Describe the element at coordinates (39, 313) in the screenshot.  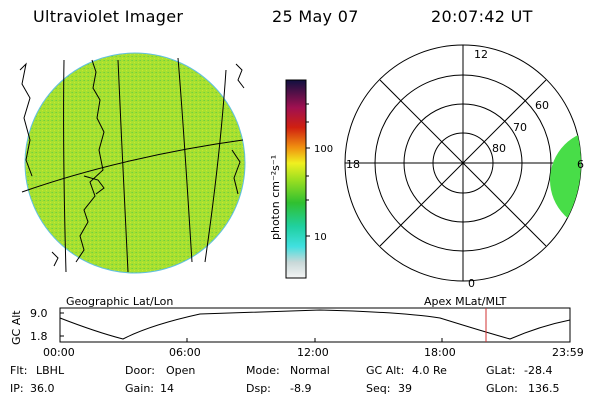
I see `y-tick-9: 9.0` at that location.